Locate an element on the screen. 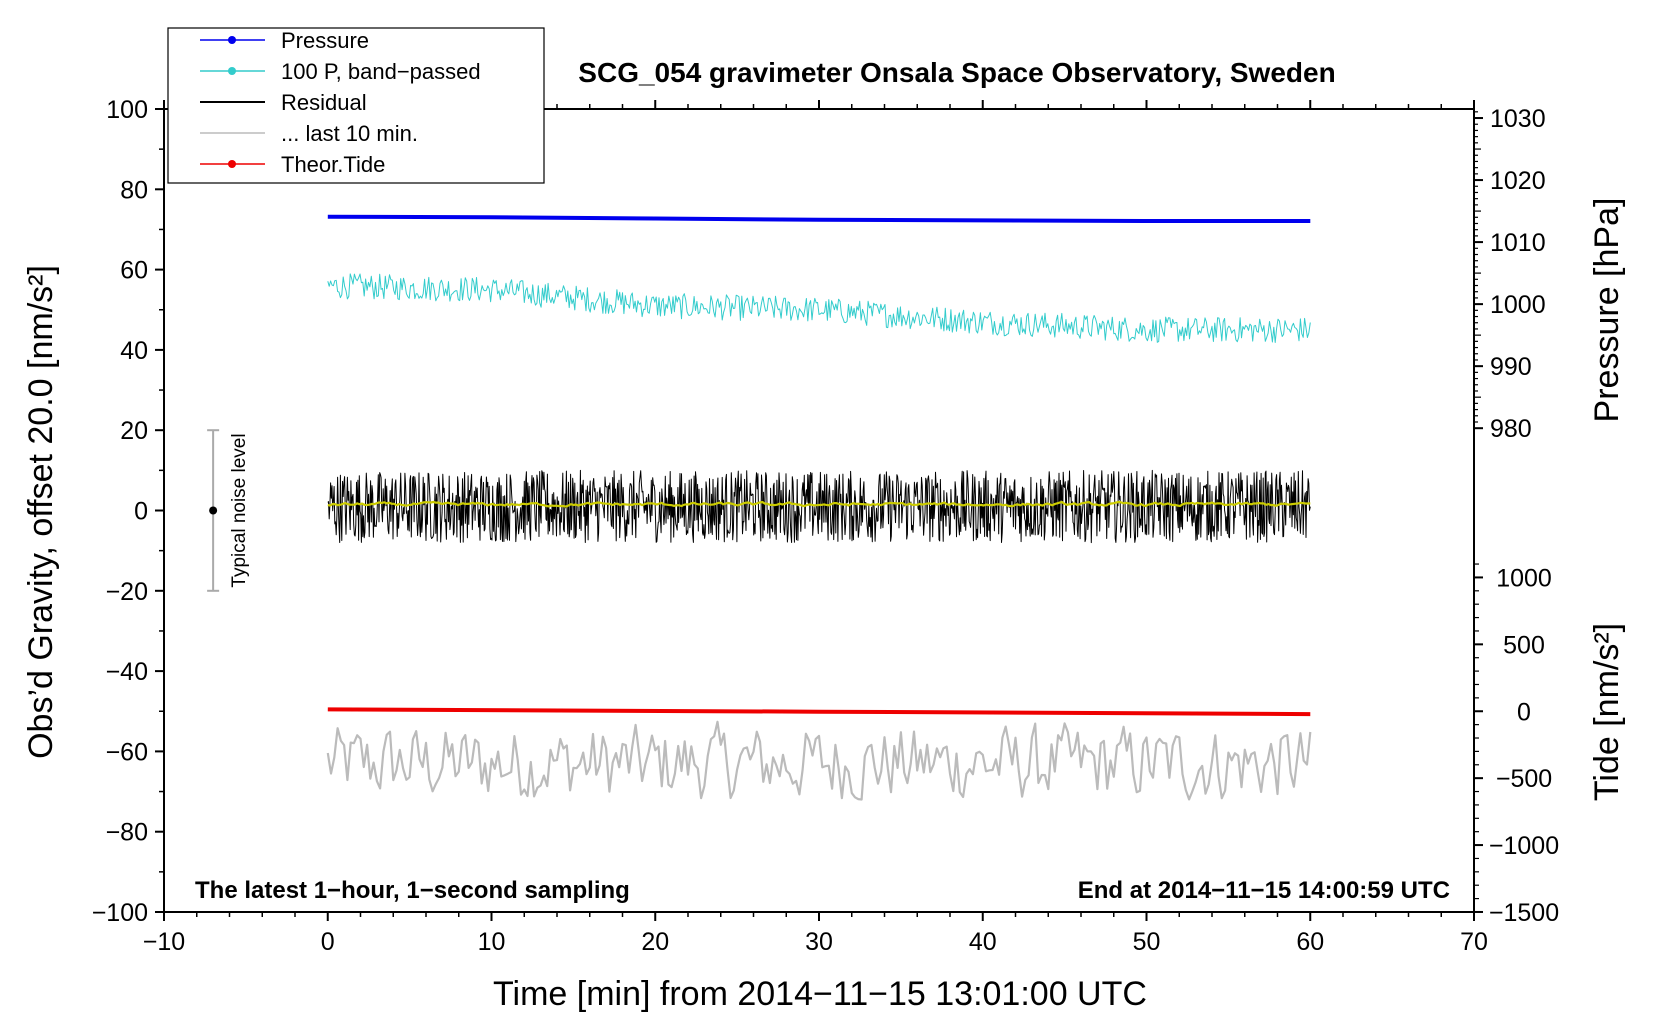 This screenshot has width=1660, height=1020. pressure-tick-label: 1030 is located at coordinates (1518, 119).